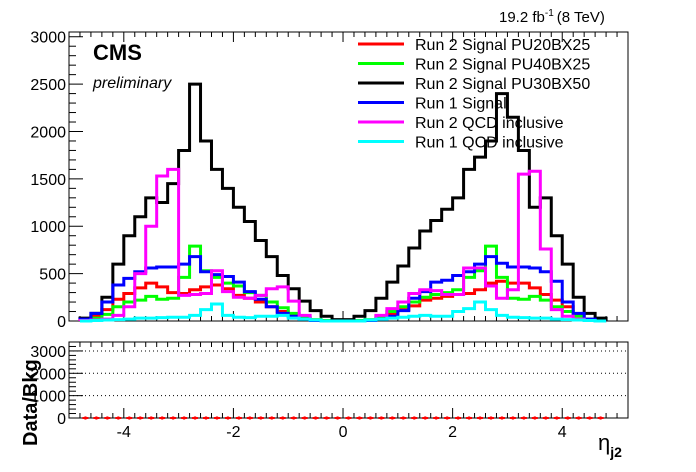 The height and width of the screenshot is (472, 696). Describe the element at coordinates (124, 432) in the screenshot. I see `x-tick-label: -4` at that location.